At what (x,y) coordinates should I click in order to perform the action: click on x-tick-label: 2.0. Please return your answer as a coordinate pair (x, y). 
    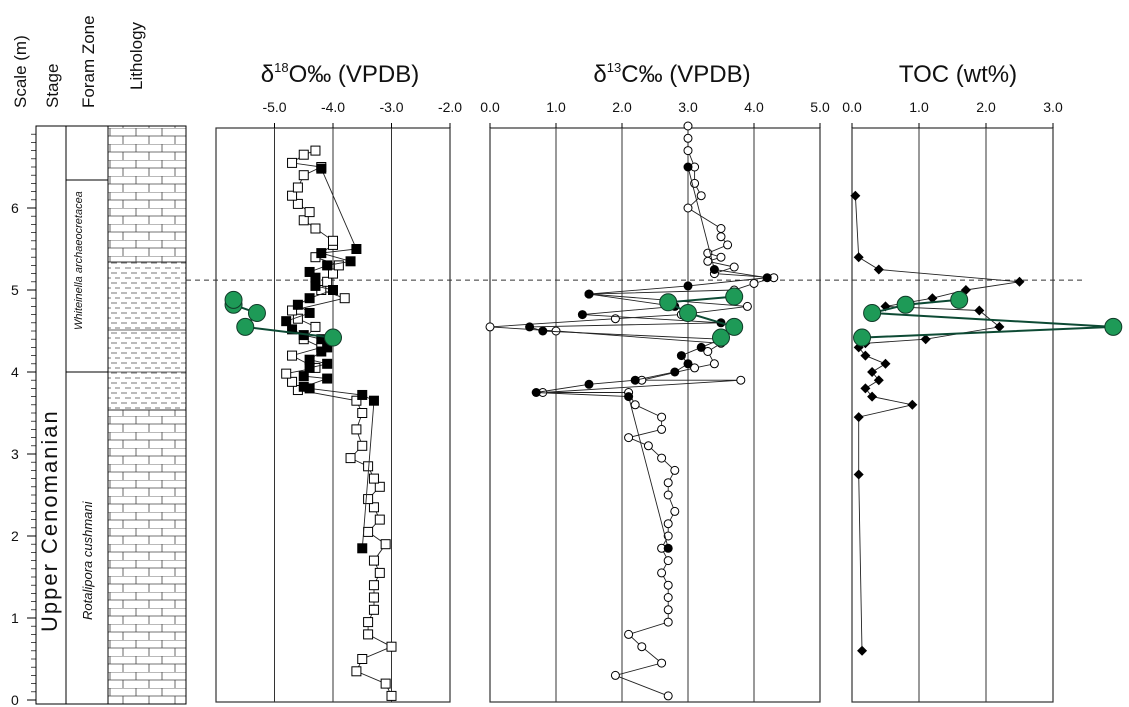
    Looking at the image, I should click on (622, 107).